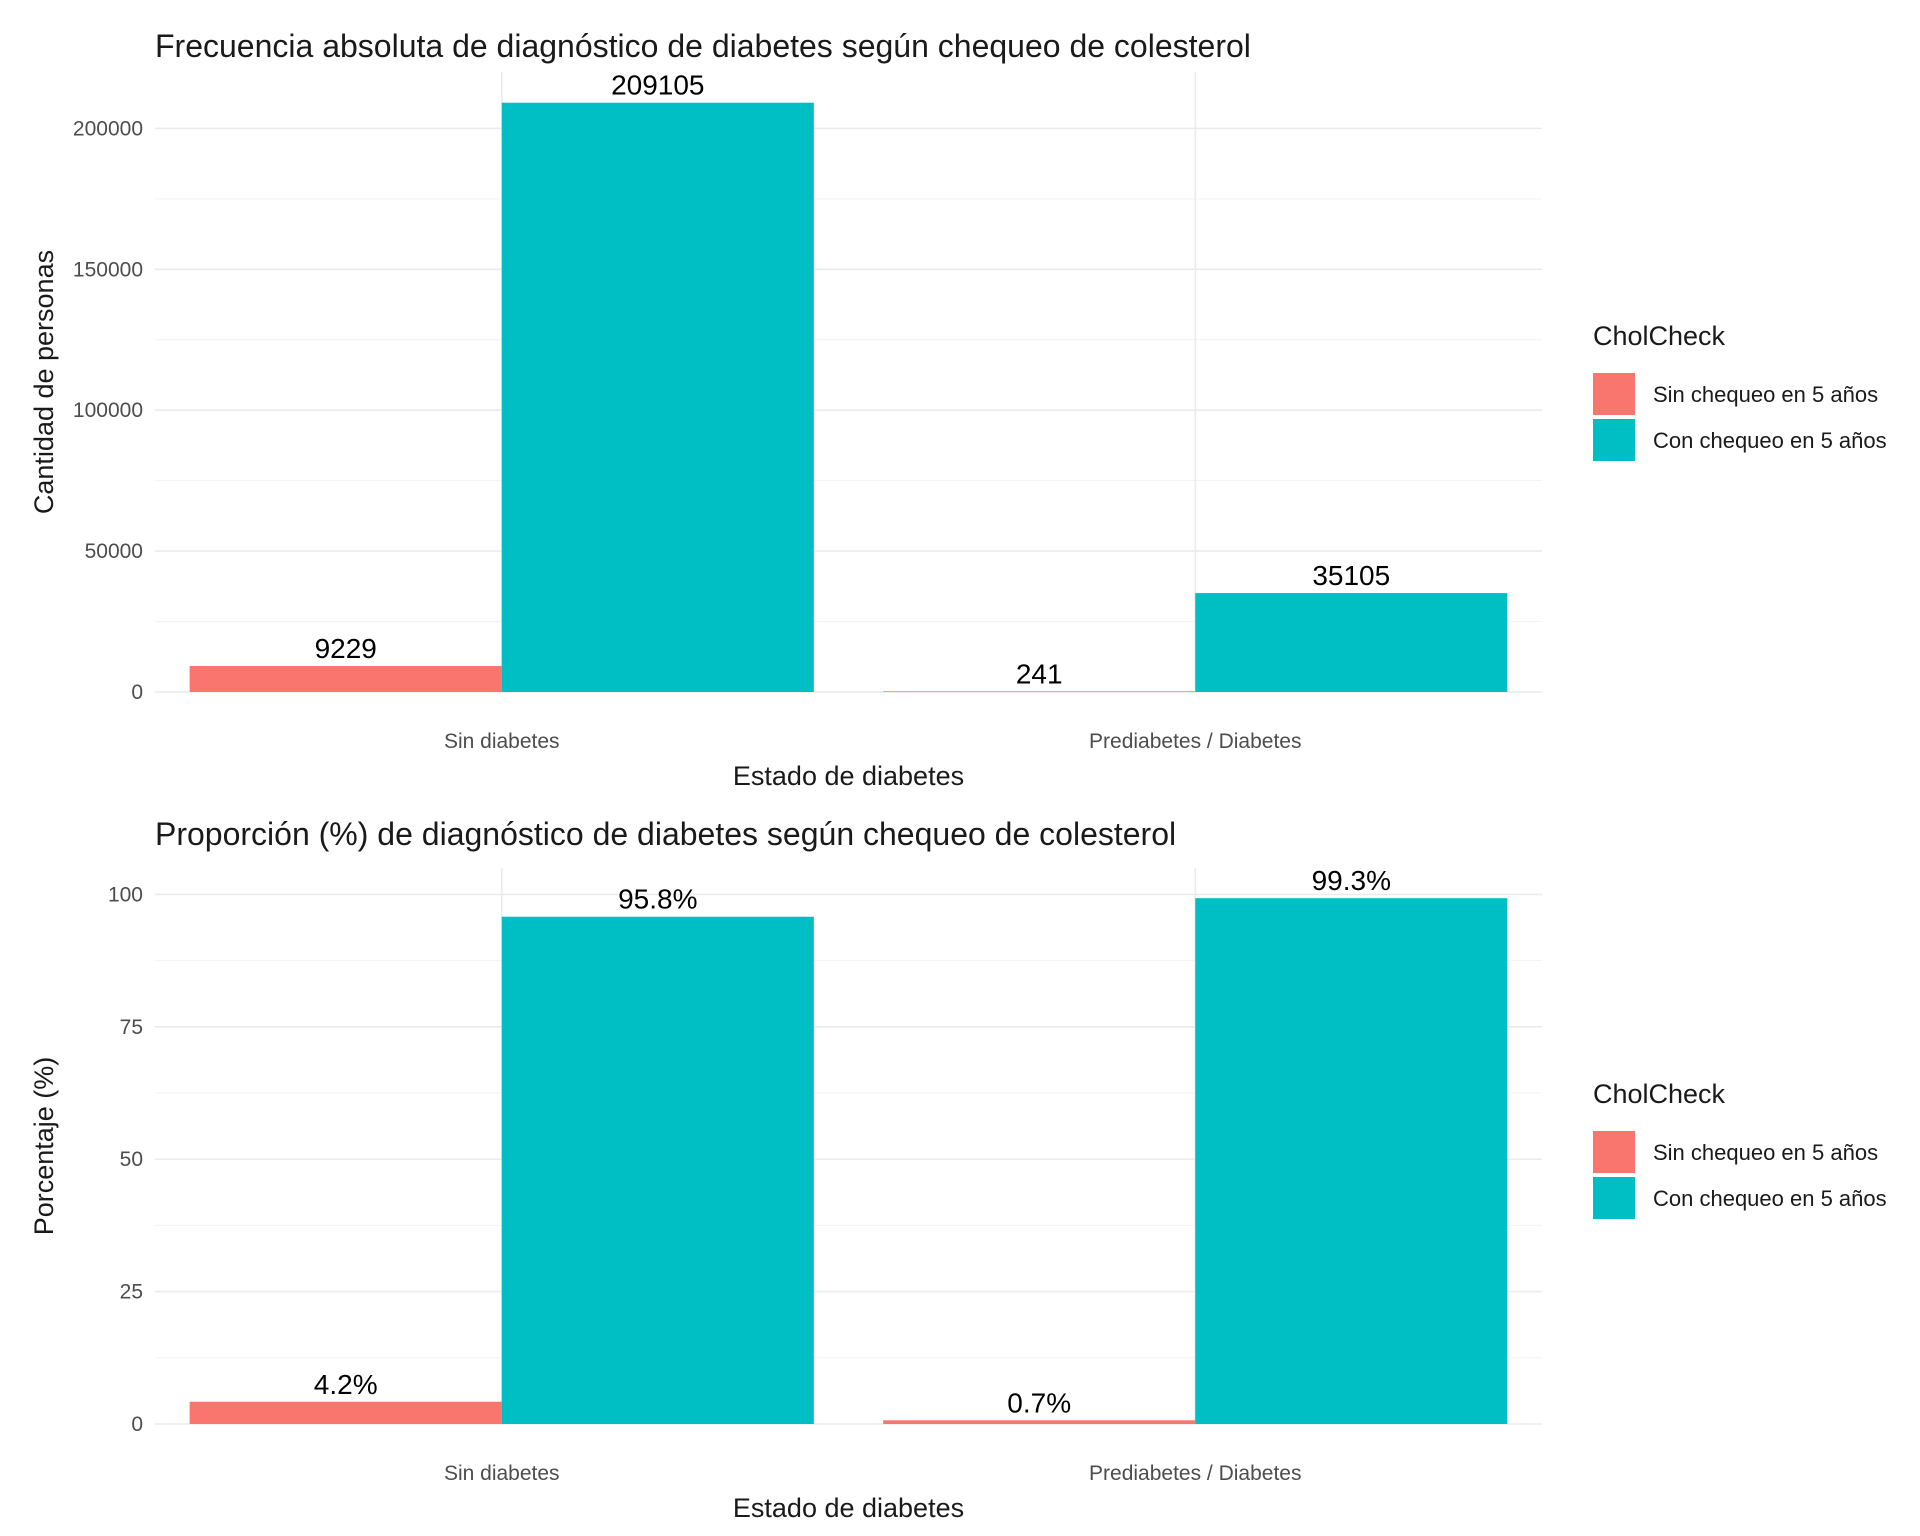 This screenshot has height=1536, width=1920. Describe the element at coordinates (346, 648) in the screenshot. I see `bar-value-label: 9229` at that location.